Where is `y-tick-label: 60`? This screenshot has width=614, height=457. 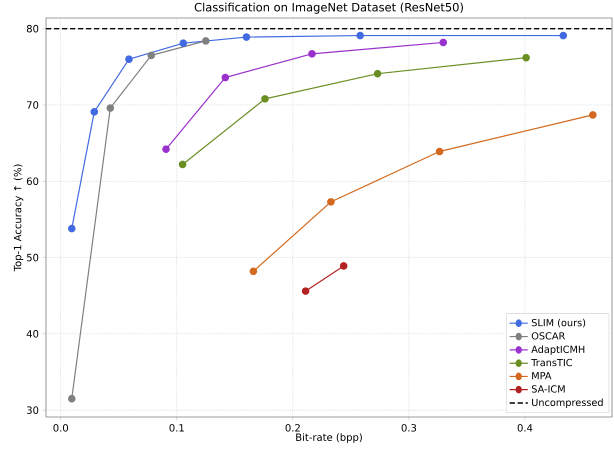
y-tick-label: 60 is located at coordinates (32, 181).